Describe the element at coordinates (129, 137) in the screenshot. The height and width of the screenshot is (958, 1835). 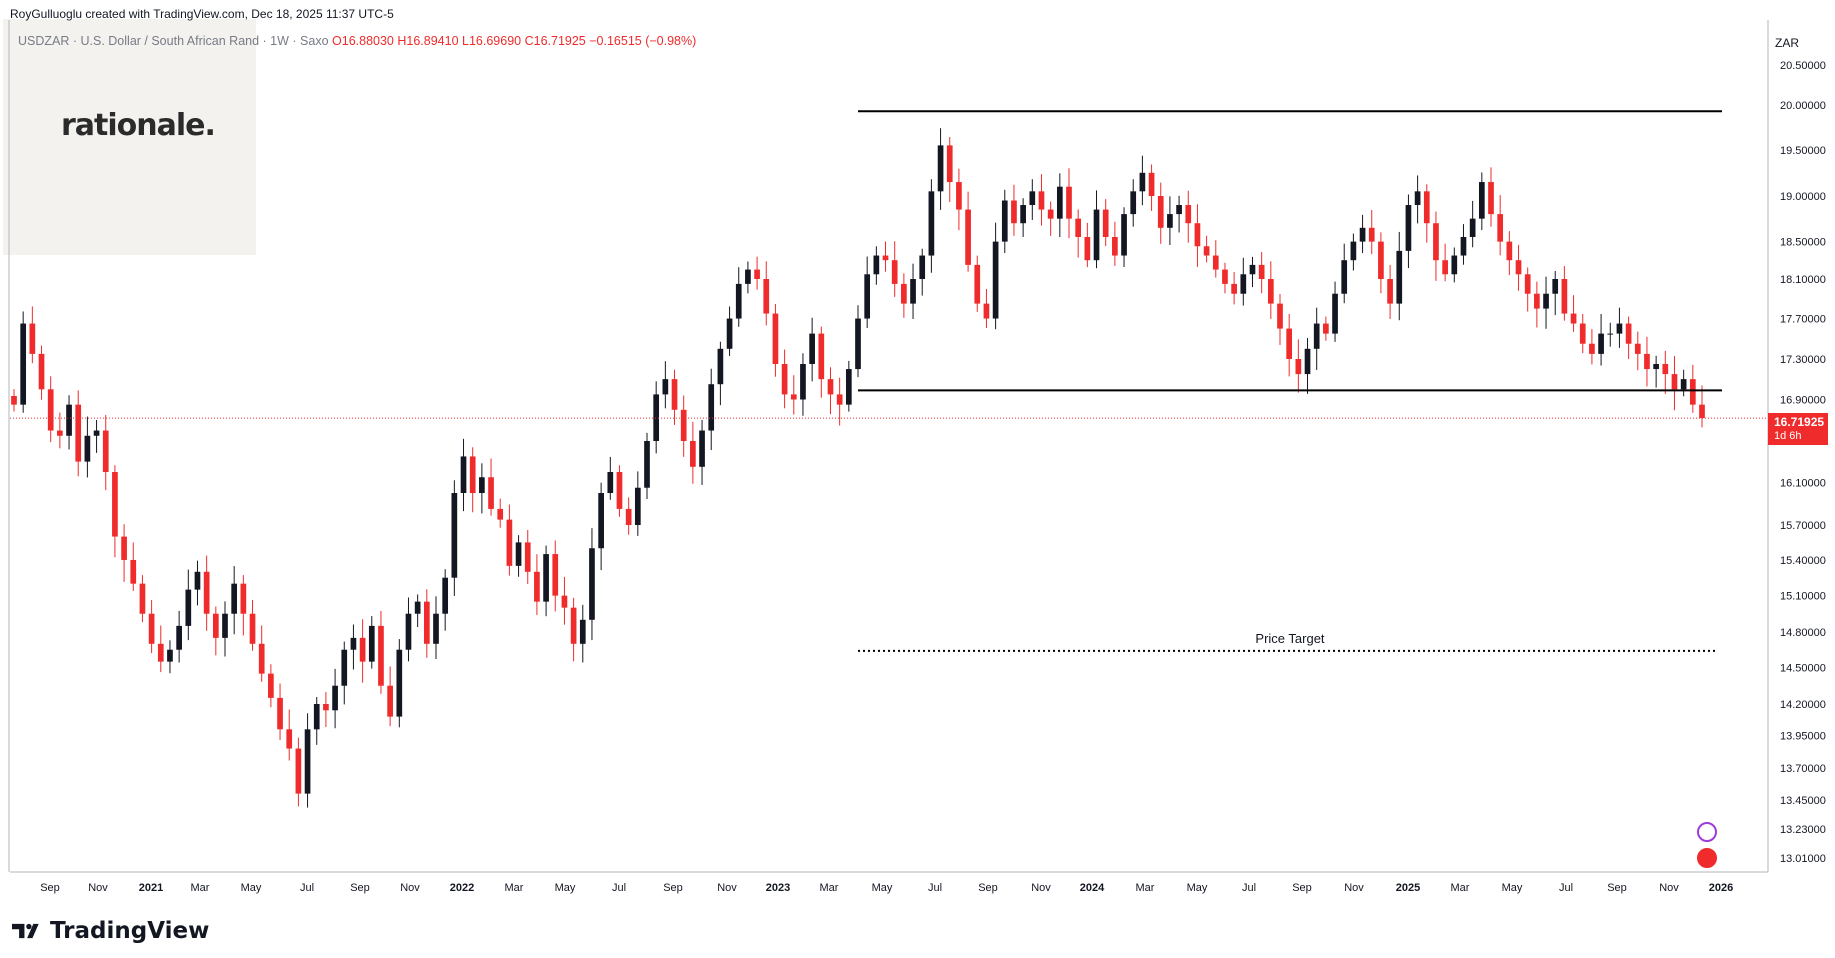
I see `watermark-logo-box` at that location.